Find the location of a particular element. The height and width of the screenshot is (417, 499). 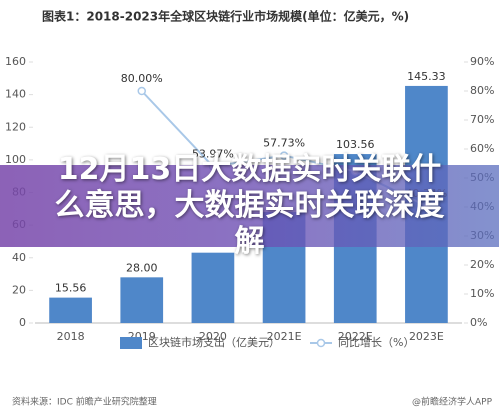

y2-tick-label: 20% is located at coordinates (482, 264).